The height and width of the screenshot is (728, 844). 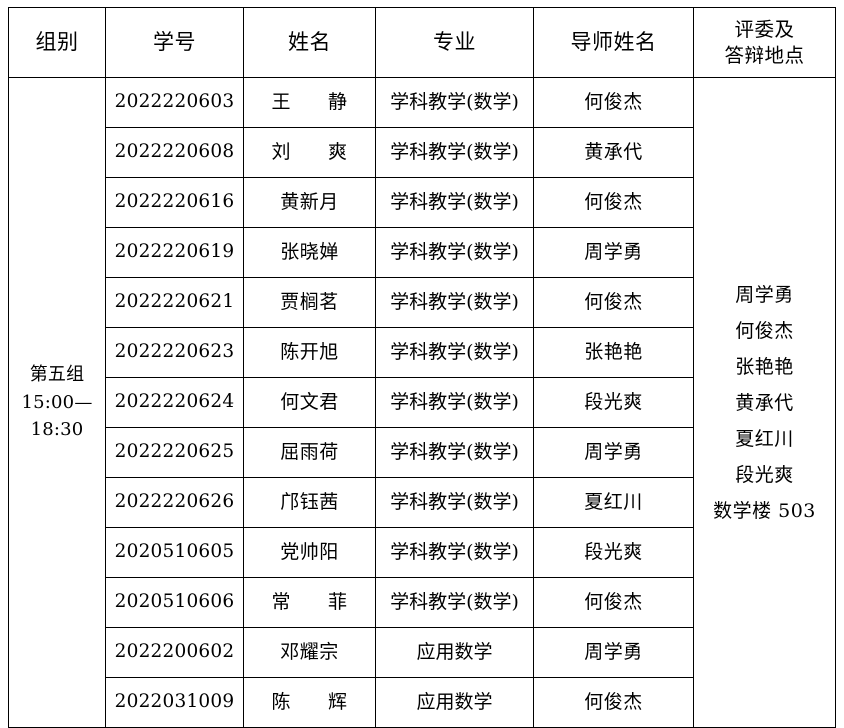 What do you see at coordinates (309, 252) in the screenshot?
I see `student-name-cell: 张晓婵` at bounding box center [309, 252].